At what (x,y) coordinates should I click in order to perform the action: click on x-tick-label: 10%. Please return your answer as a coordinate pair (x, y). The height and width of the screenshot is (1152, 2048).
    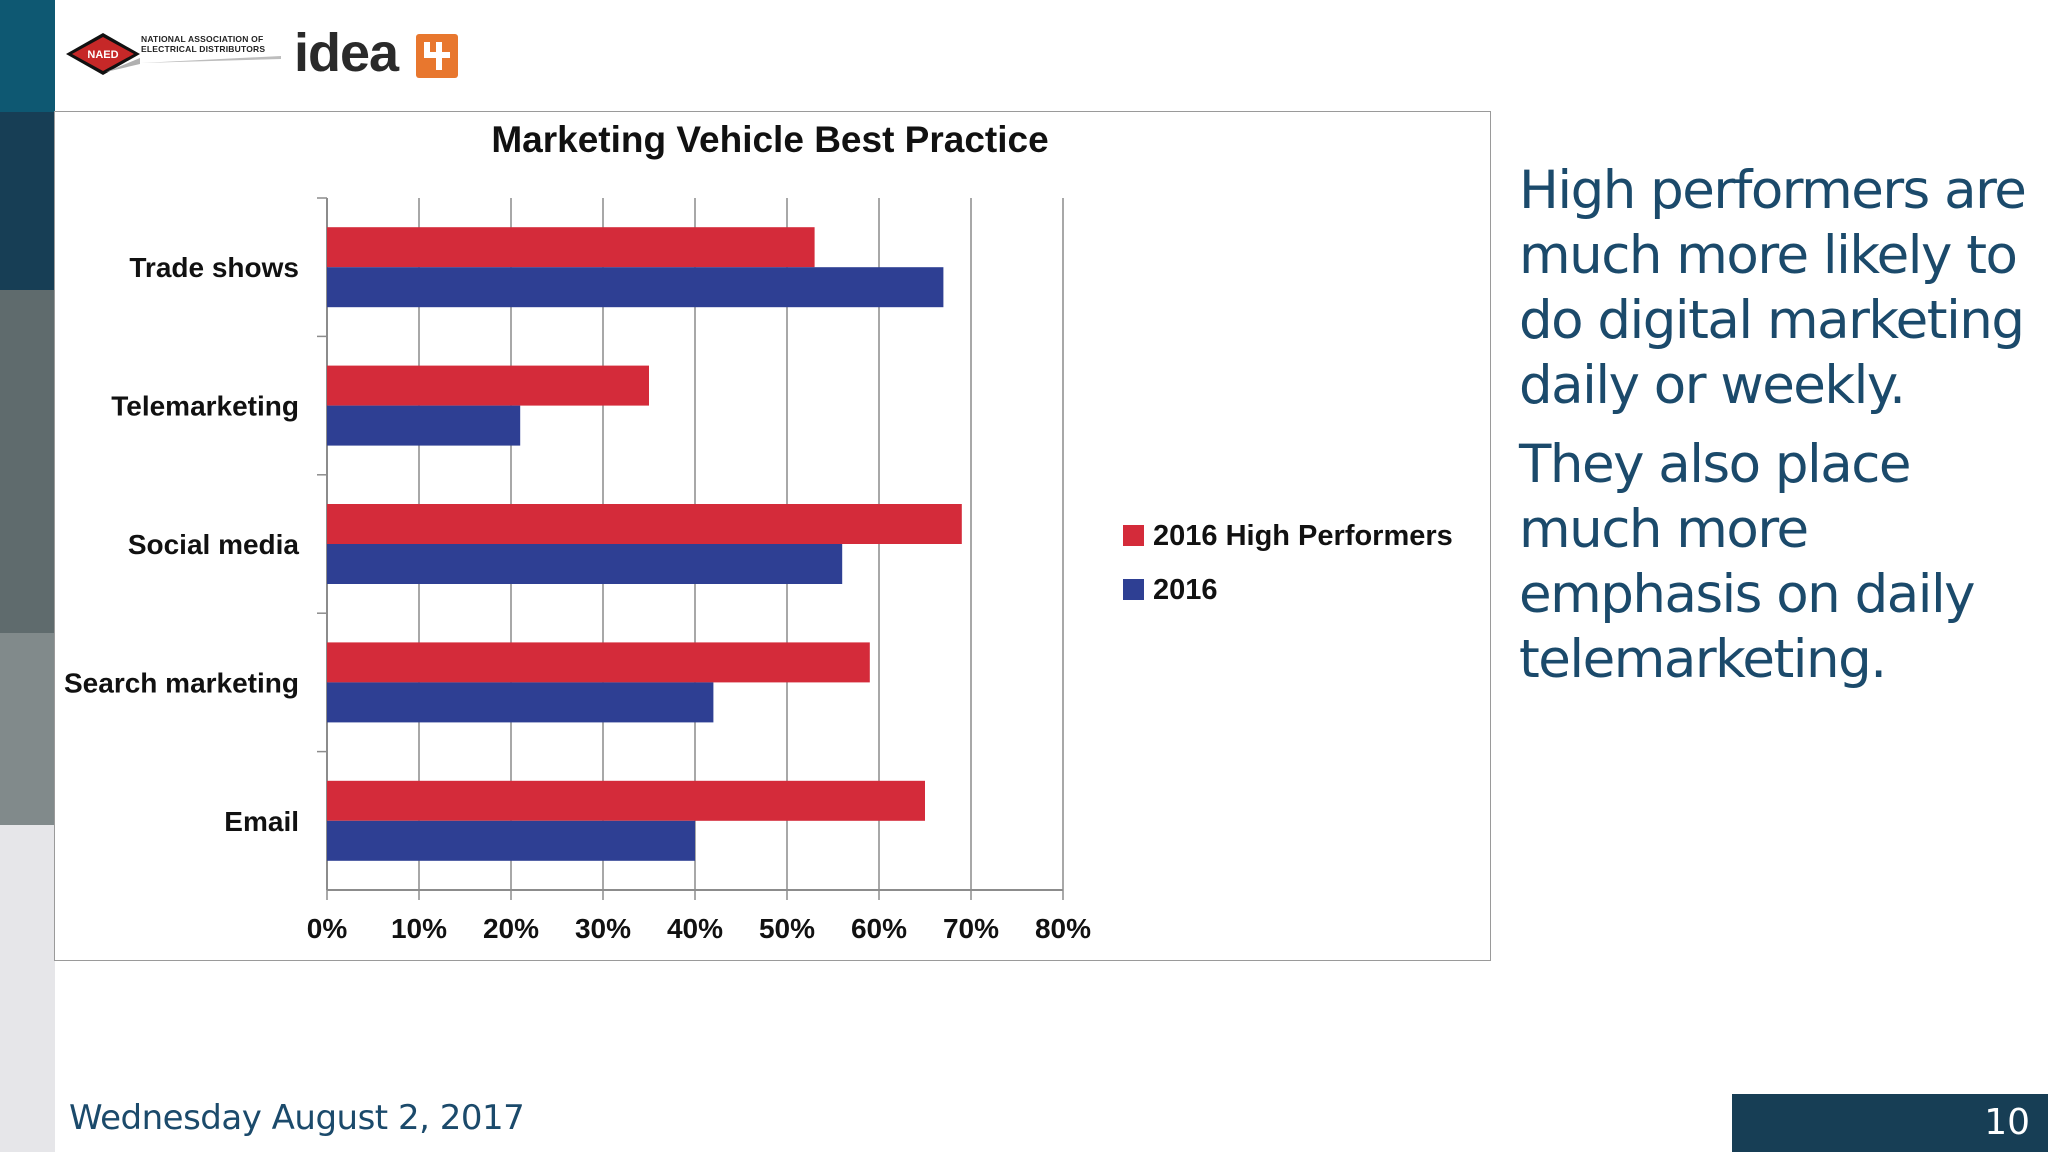
    Looking at the image, I should click on (419, 928).